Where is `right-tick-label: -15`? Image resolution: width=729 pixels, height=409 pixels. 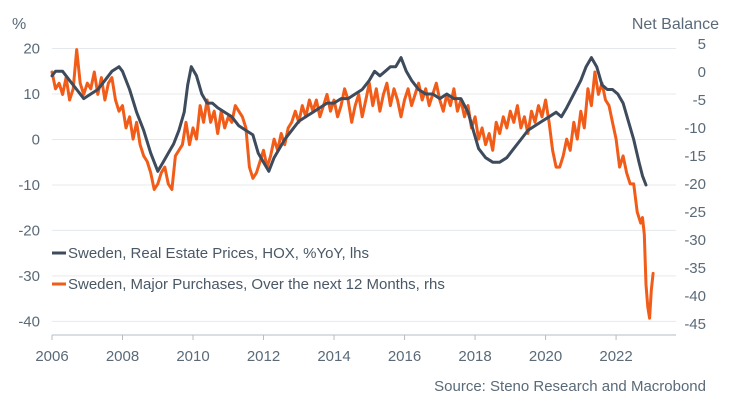
right-tick-label: -15 is located at coordinates (695, 156).